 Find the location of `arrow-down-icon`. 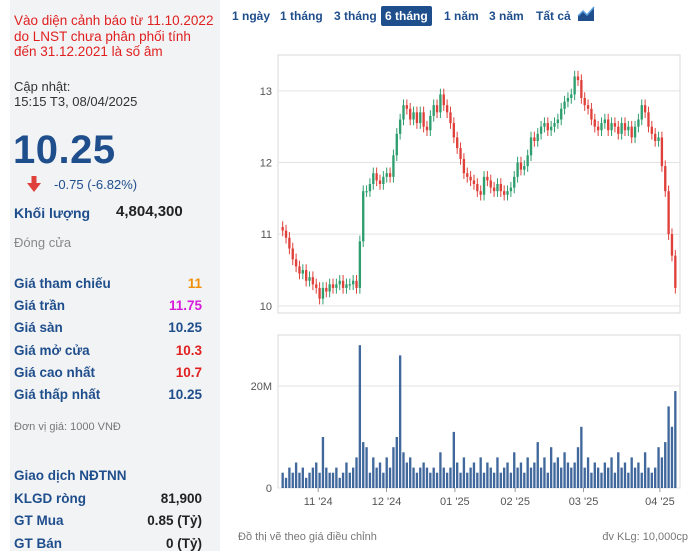

arrow-down-icon is located at coordinates (34, 184).